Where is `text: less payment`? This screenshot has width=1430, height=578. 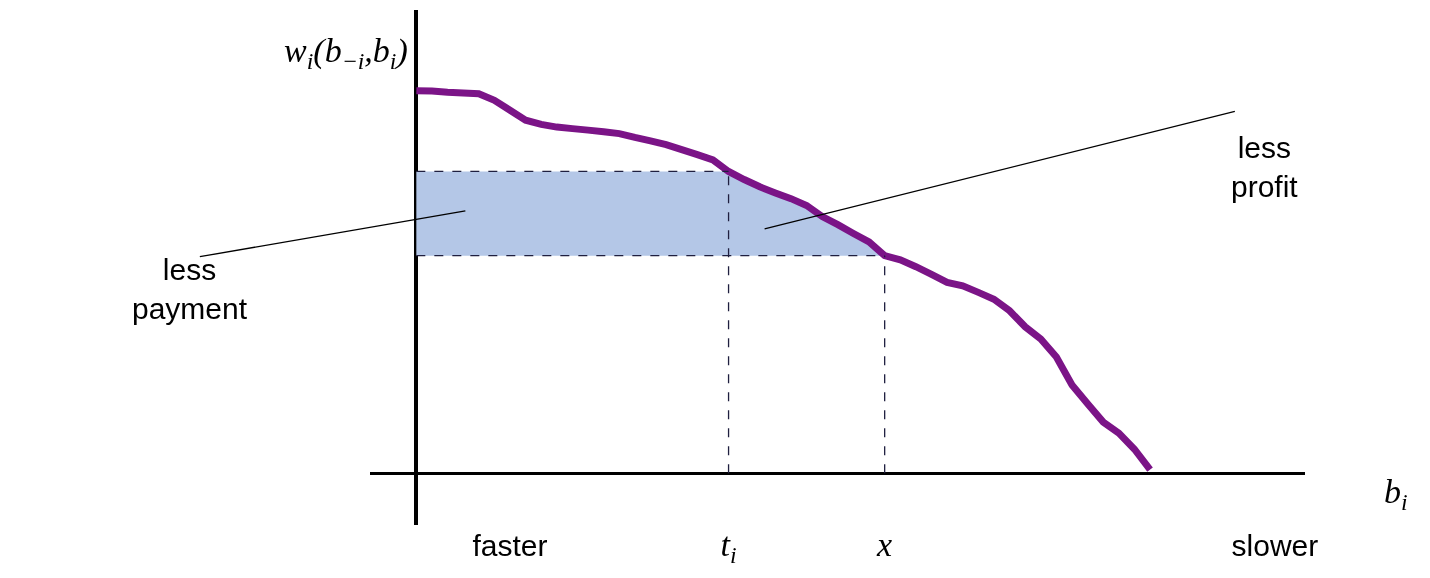 text: less payment is located at coordinates (190, 289).